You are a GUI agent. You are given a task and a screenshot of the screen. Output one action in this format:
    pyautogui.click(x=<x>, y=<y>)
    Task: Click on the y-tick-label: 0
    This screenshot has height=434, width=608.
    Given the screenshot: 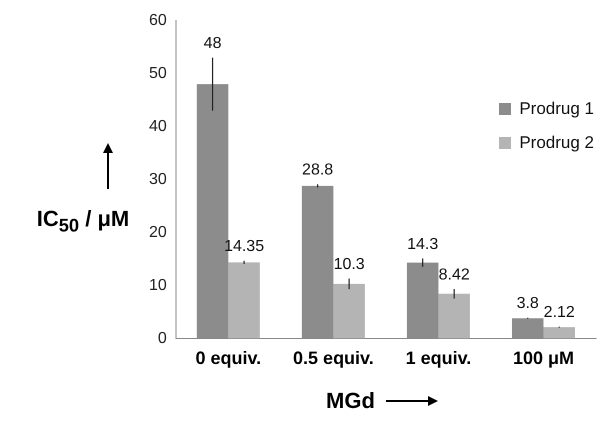 What is the action you would take?
    pyautogui.click(x=162, y=338)
    